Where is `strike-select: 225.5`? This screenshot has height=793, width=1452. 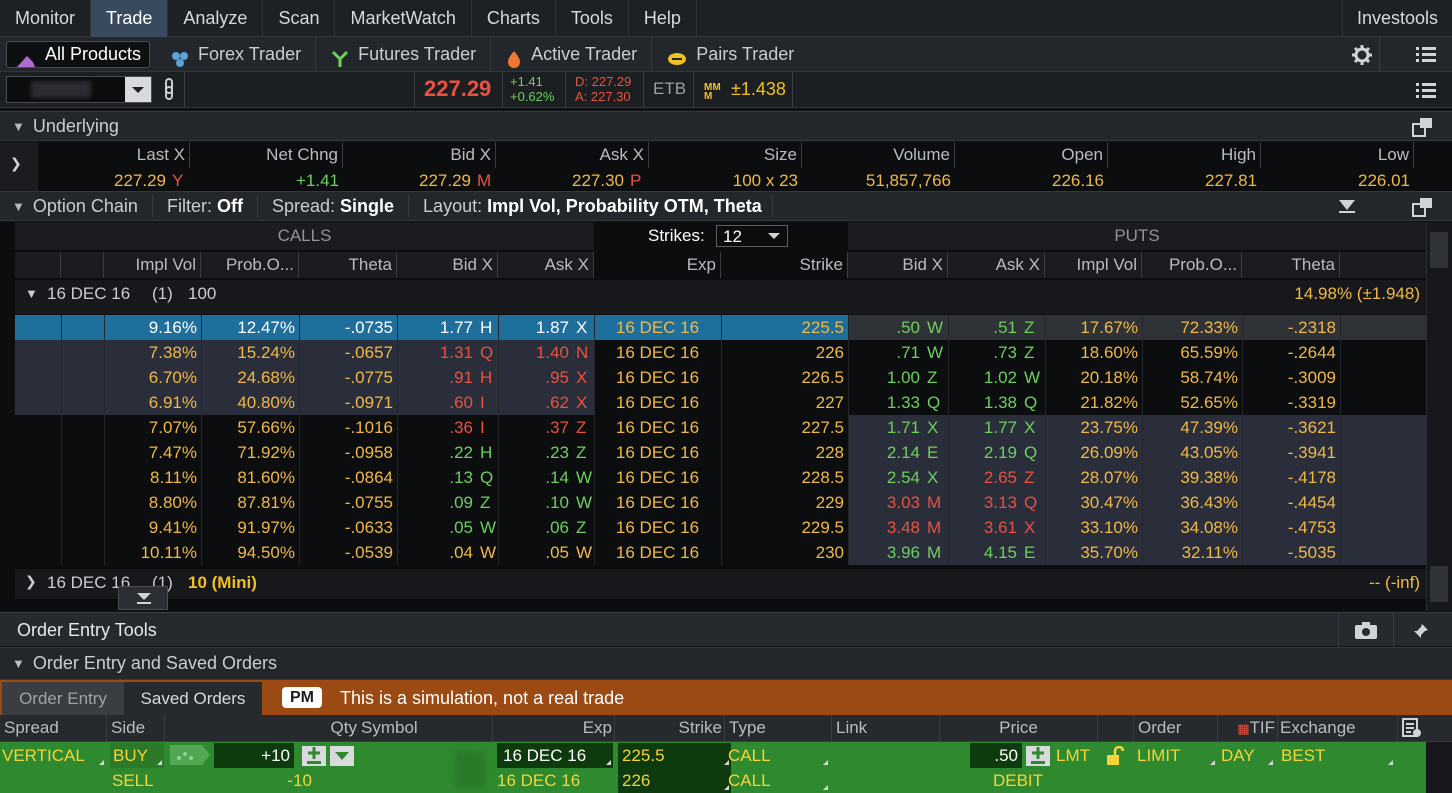
strike-select: 225.5 is located at coordinates (674, 755).